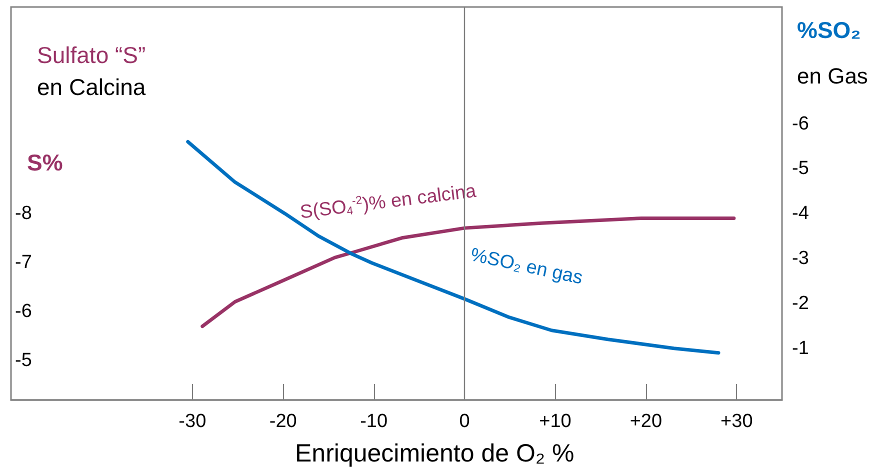  Describe the element at coordinates (23, 311) in the screenshot. I see `y-tick-label: -6` at that location.